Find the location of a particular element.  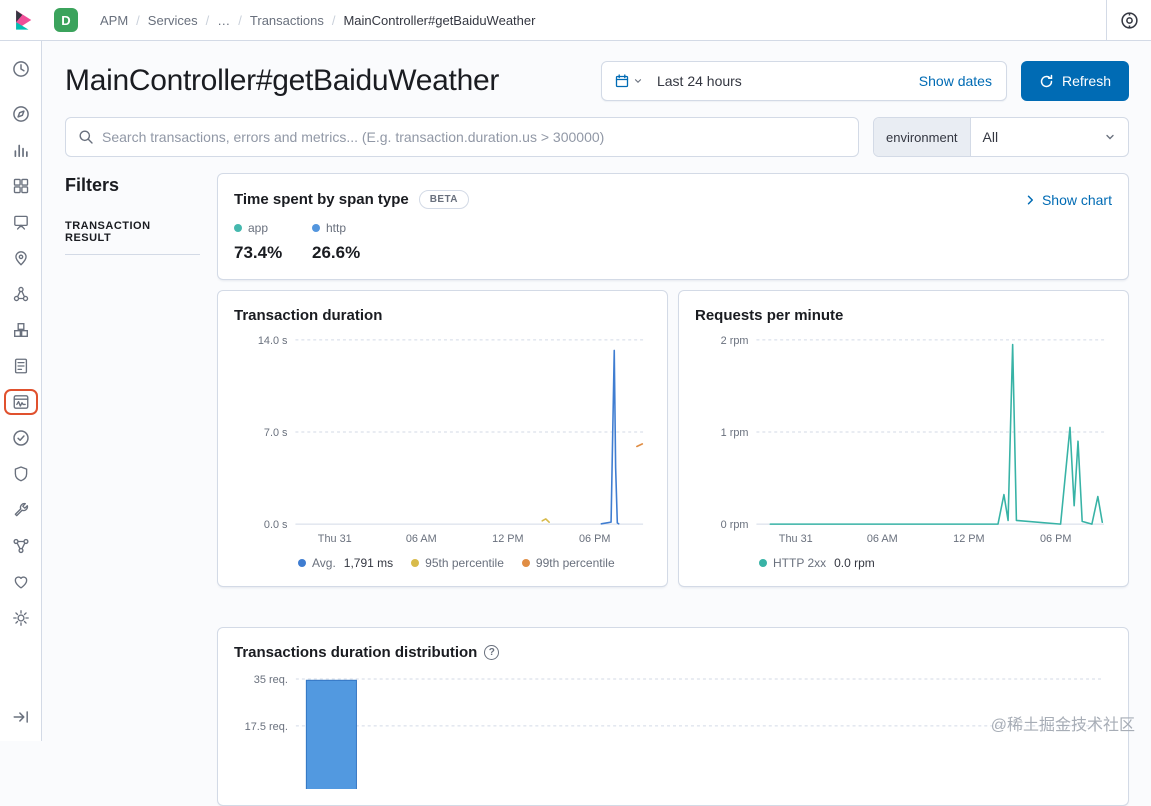

nav-machine-learning is located at coordinates (21, 294).